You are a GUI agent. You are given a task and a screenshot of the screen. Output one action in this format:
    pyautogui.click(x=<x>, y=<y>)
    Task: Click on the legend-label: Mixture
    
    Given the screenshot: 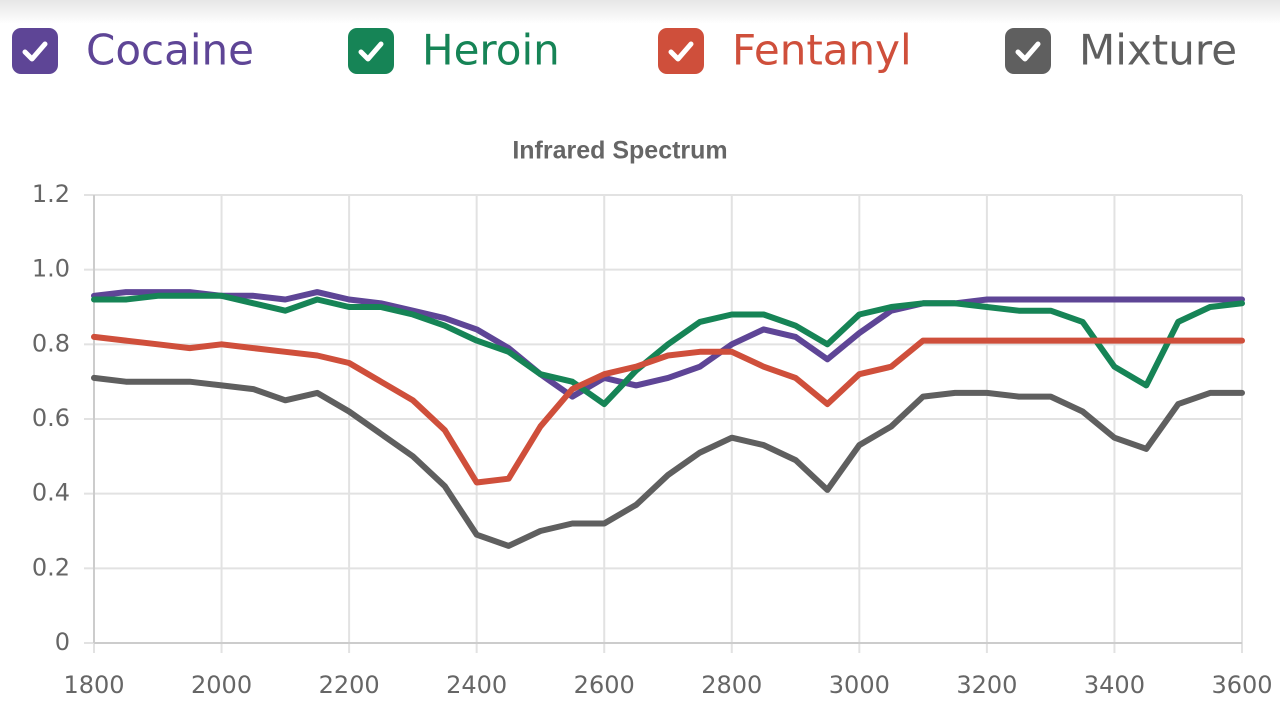 What is the action you would take?
    pyautogui.click(x=1158, y=50)
    